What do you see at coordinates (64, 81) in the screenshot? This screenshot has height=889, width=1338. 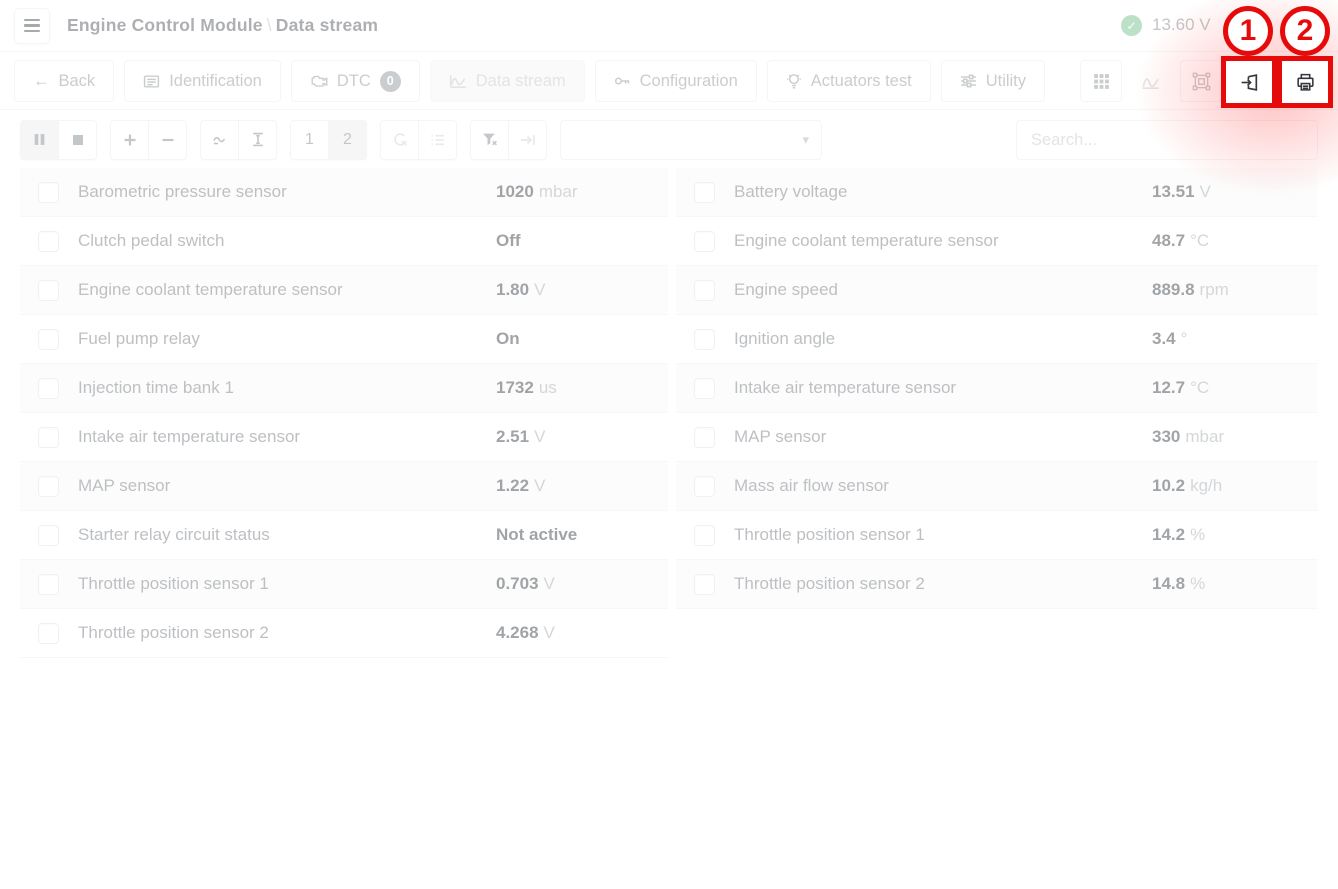 I see `back-button: ← Back` at bounding box center [64, 81].